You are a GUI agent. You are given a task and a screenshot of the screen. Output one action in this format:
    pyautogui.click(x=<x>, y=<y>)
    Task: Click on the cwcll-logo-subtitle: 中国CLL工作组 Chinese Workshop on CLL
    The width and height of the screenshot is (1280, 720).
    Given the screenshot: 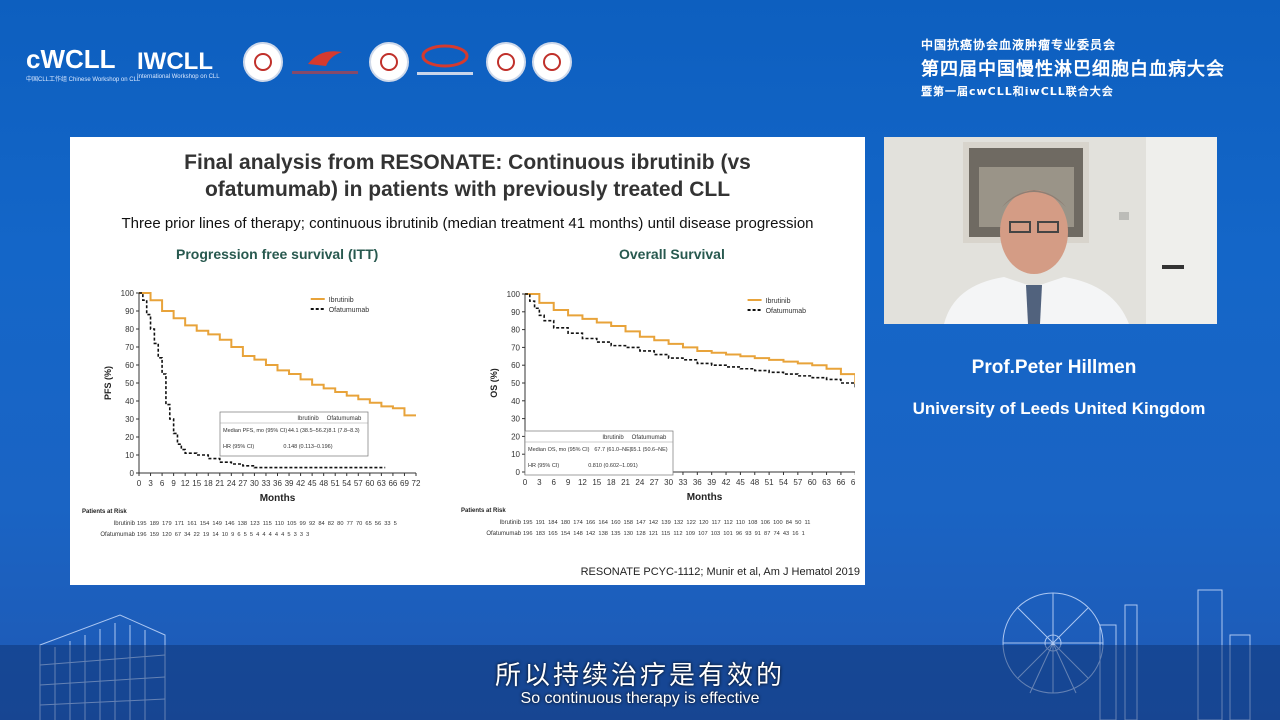 What is the action you would take?
    pyautogui.click(x=83, y=80)
    